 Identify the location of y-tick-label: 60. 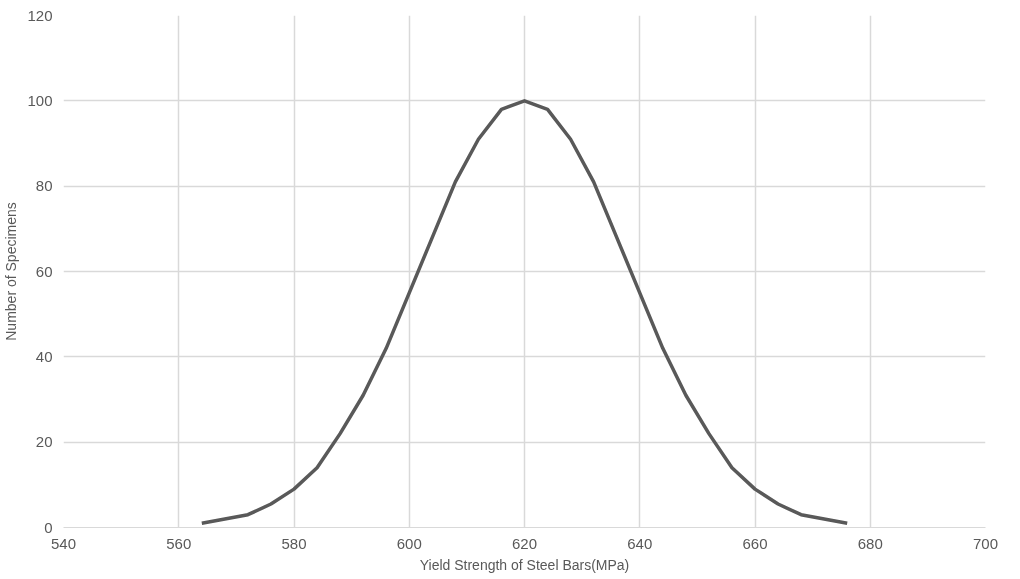
(44, 271).